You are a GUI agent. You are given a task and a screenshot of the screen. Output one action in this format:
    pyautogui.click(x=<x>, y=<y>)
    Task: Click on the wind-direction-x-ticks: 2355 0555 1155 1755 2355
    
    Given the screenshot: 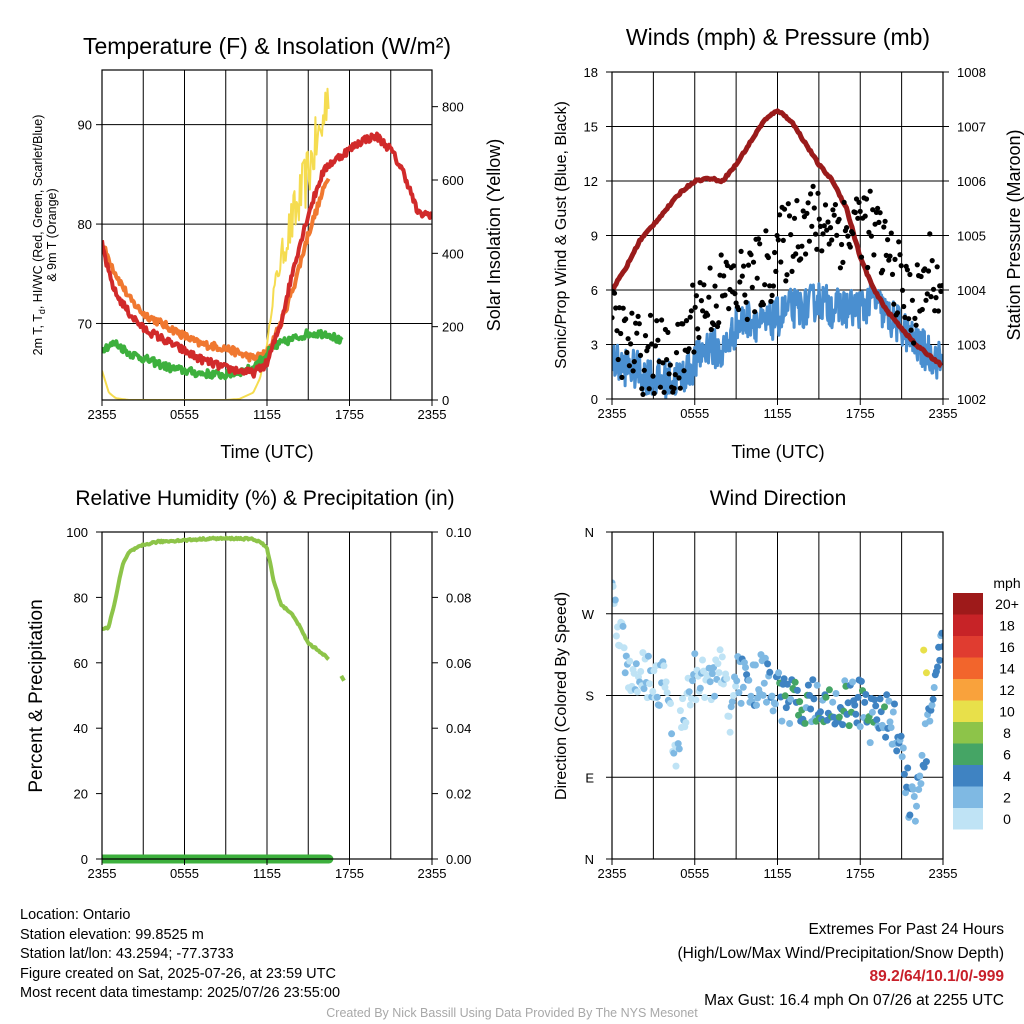 What is the action you would take?
    pyautogui.click(x=778, y=870)
    